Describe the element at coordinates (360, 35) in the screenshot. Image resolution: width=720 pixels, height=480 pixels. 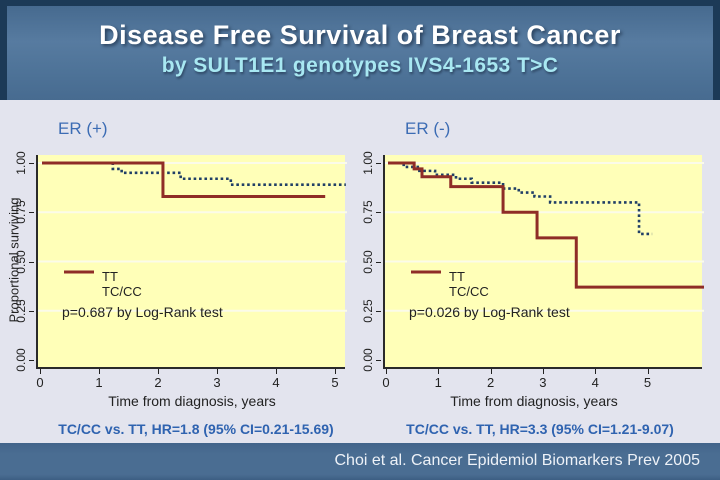
I see `slide-title: Disease Free Survival of Breast Cancer` at that location.